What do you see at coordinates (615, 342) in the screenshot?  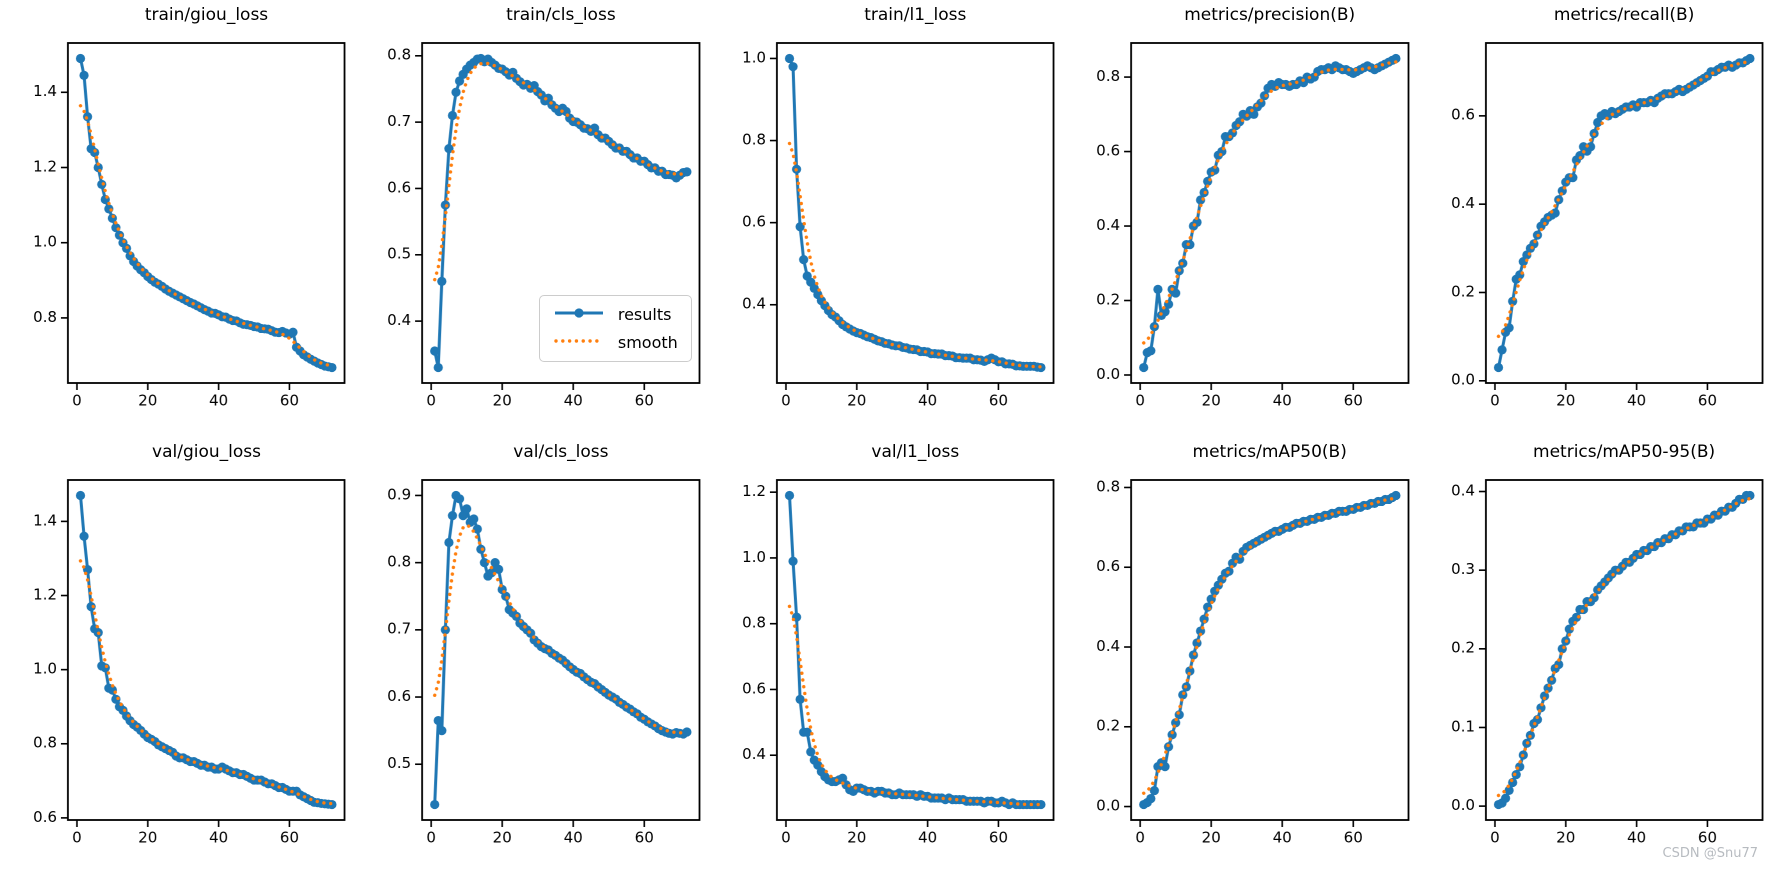 I see `legend-item-smooth: smooth` at bounding box center [615, 342].